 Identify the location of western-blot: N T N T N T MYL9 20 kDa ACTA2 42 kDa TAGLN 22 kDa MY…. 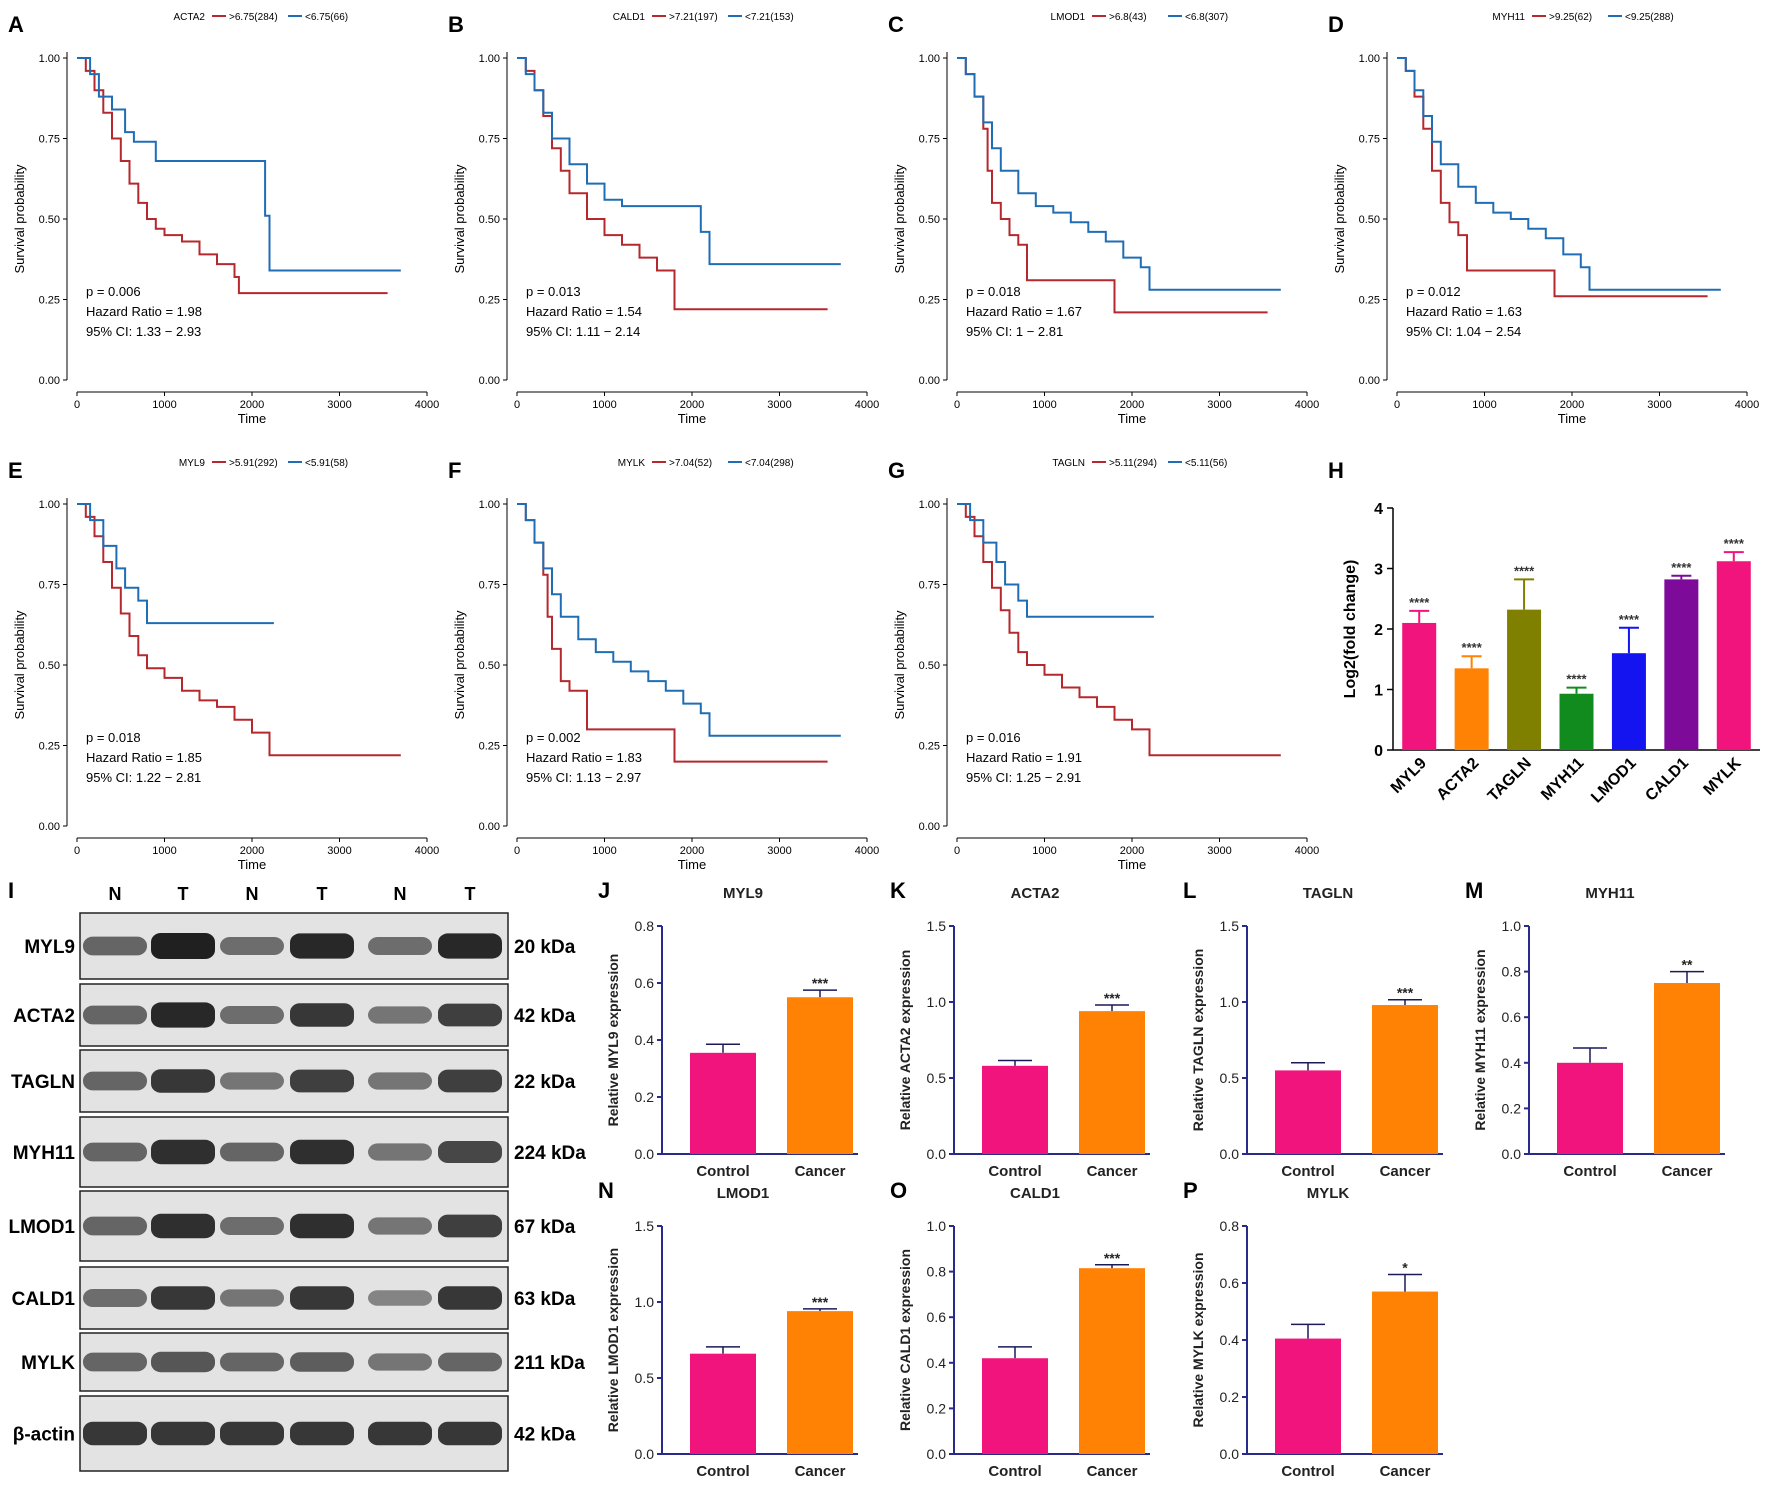
(297, 1178).